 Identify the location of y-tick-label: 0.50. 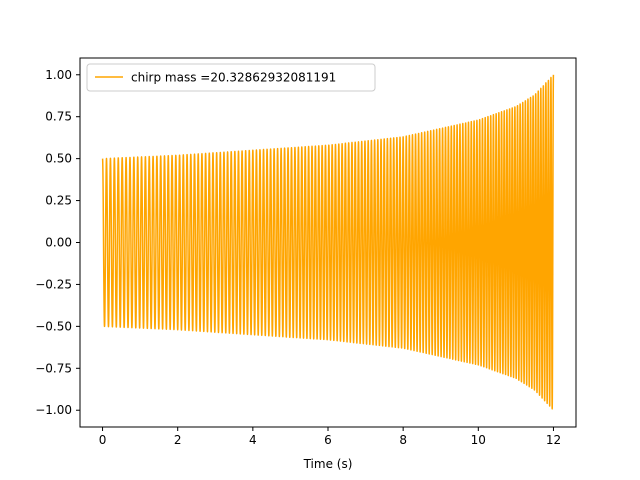
(58, 159).